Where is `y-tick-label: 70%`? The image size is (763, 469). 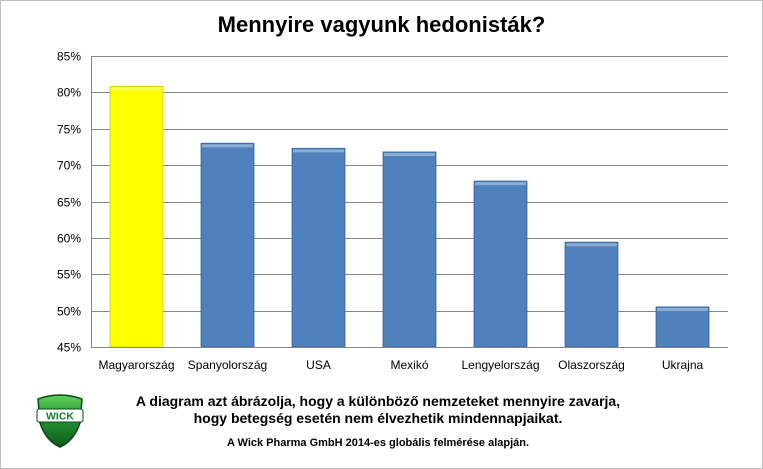
y-tick-label: 70% is located at coordinates (69, 166).